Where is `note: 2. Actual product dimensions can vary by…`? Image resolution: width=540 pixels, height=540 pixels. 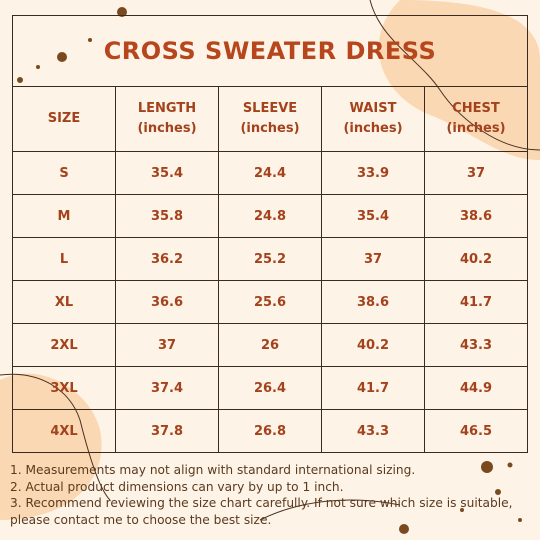
note: 2. Actual product dimensions can vary by… is located at coordinates (177, 486).